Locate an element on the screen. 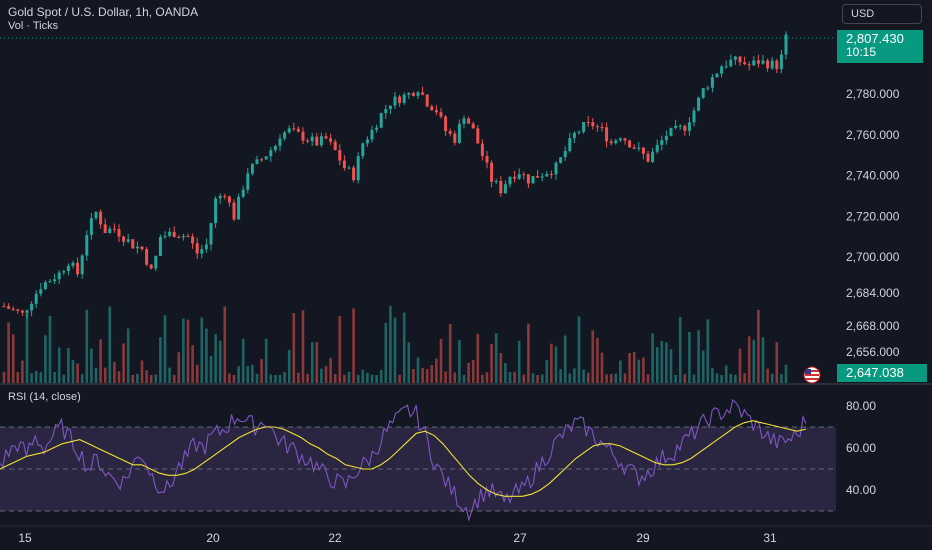 This screenshot has height=550, width=932. time-axis: 15 20 22 27 29 31 is located at coordinates (466, 535).